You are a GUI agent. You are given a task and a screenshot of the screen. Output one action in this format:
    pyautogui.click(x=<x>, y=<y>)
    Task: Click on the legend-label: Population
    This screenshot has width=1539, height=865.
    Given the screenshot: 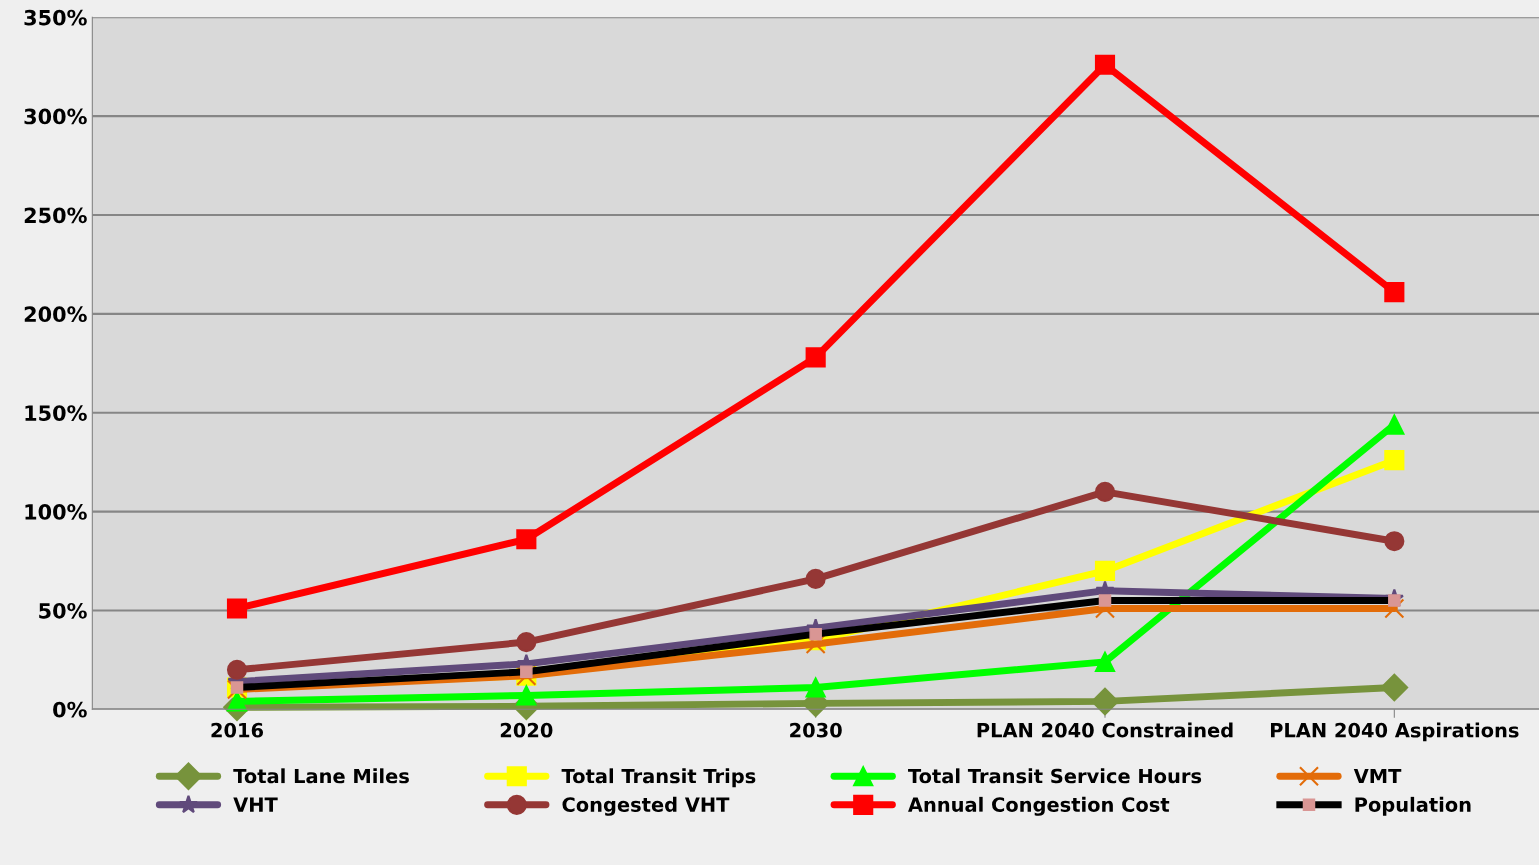 What is the action you would take?
    pyautogui.click(x=1413, y=806)
    